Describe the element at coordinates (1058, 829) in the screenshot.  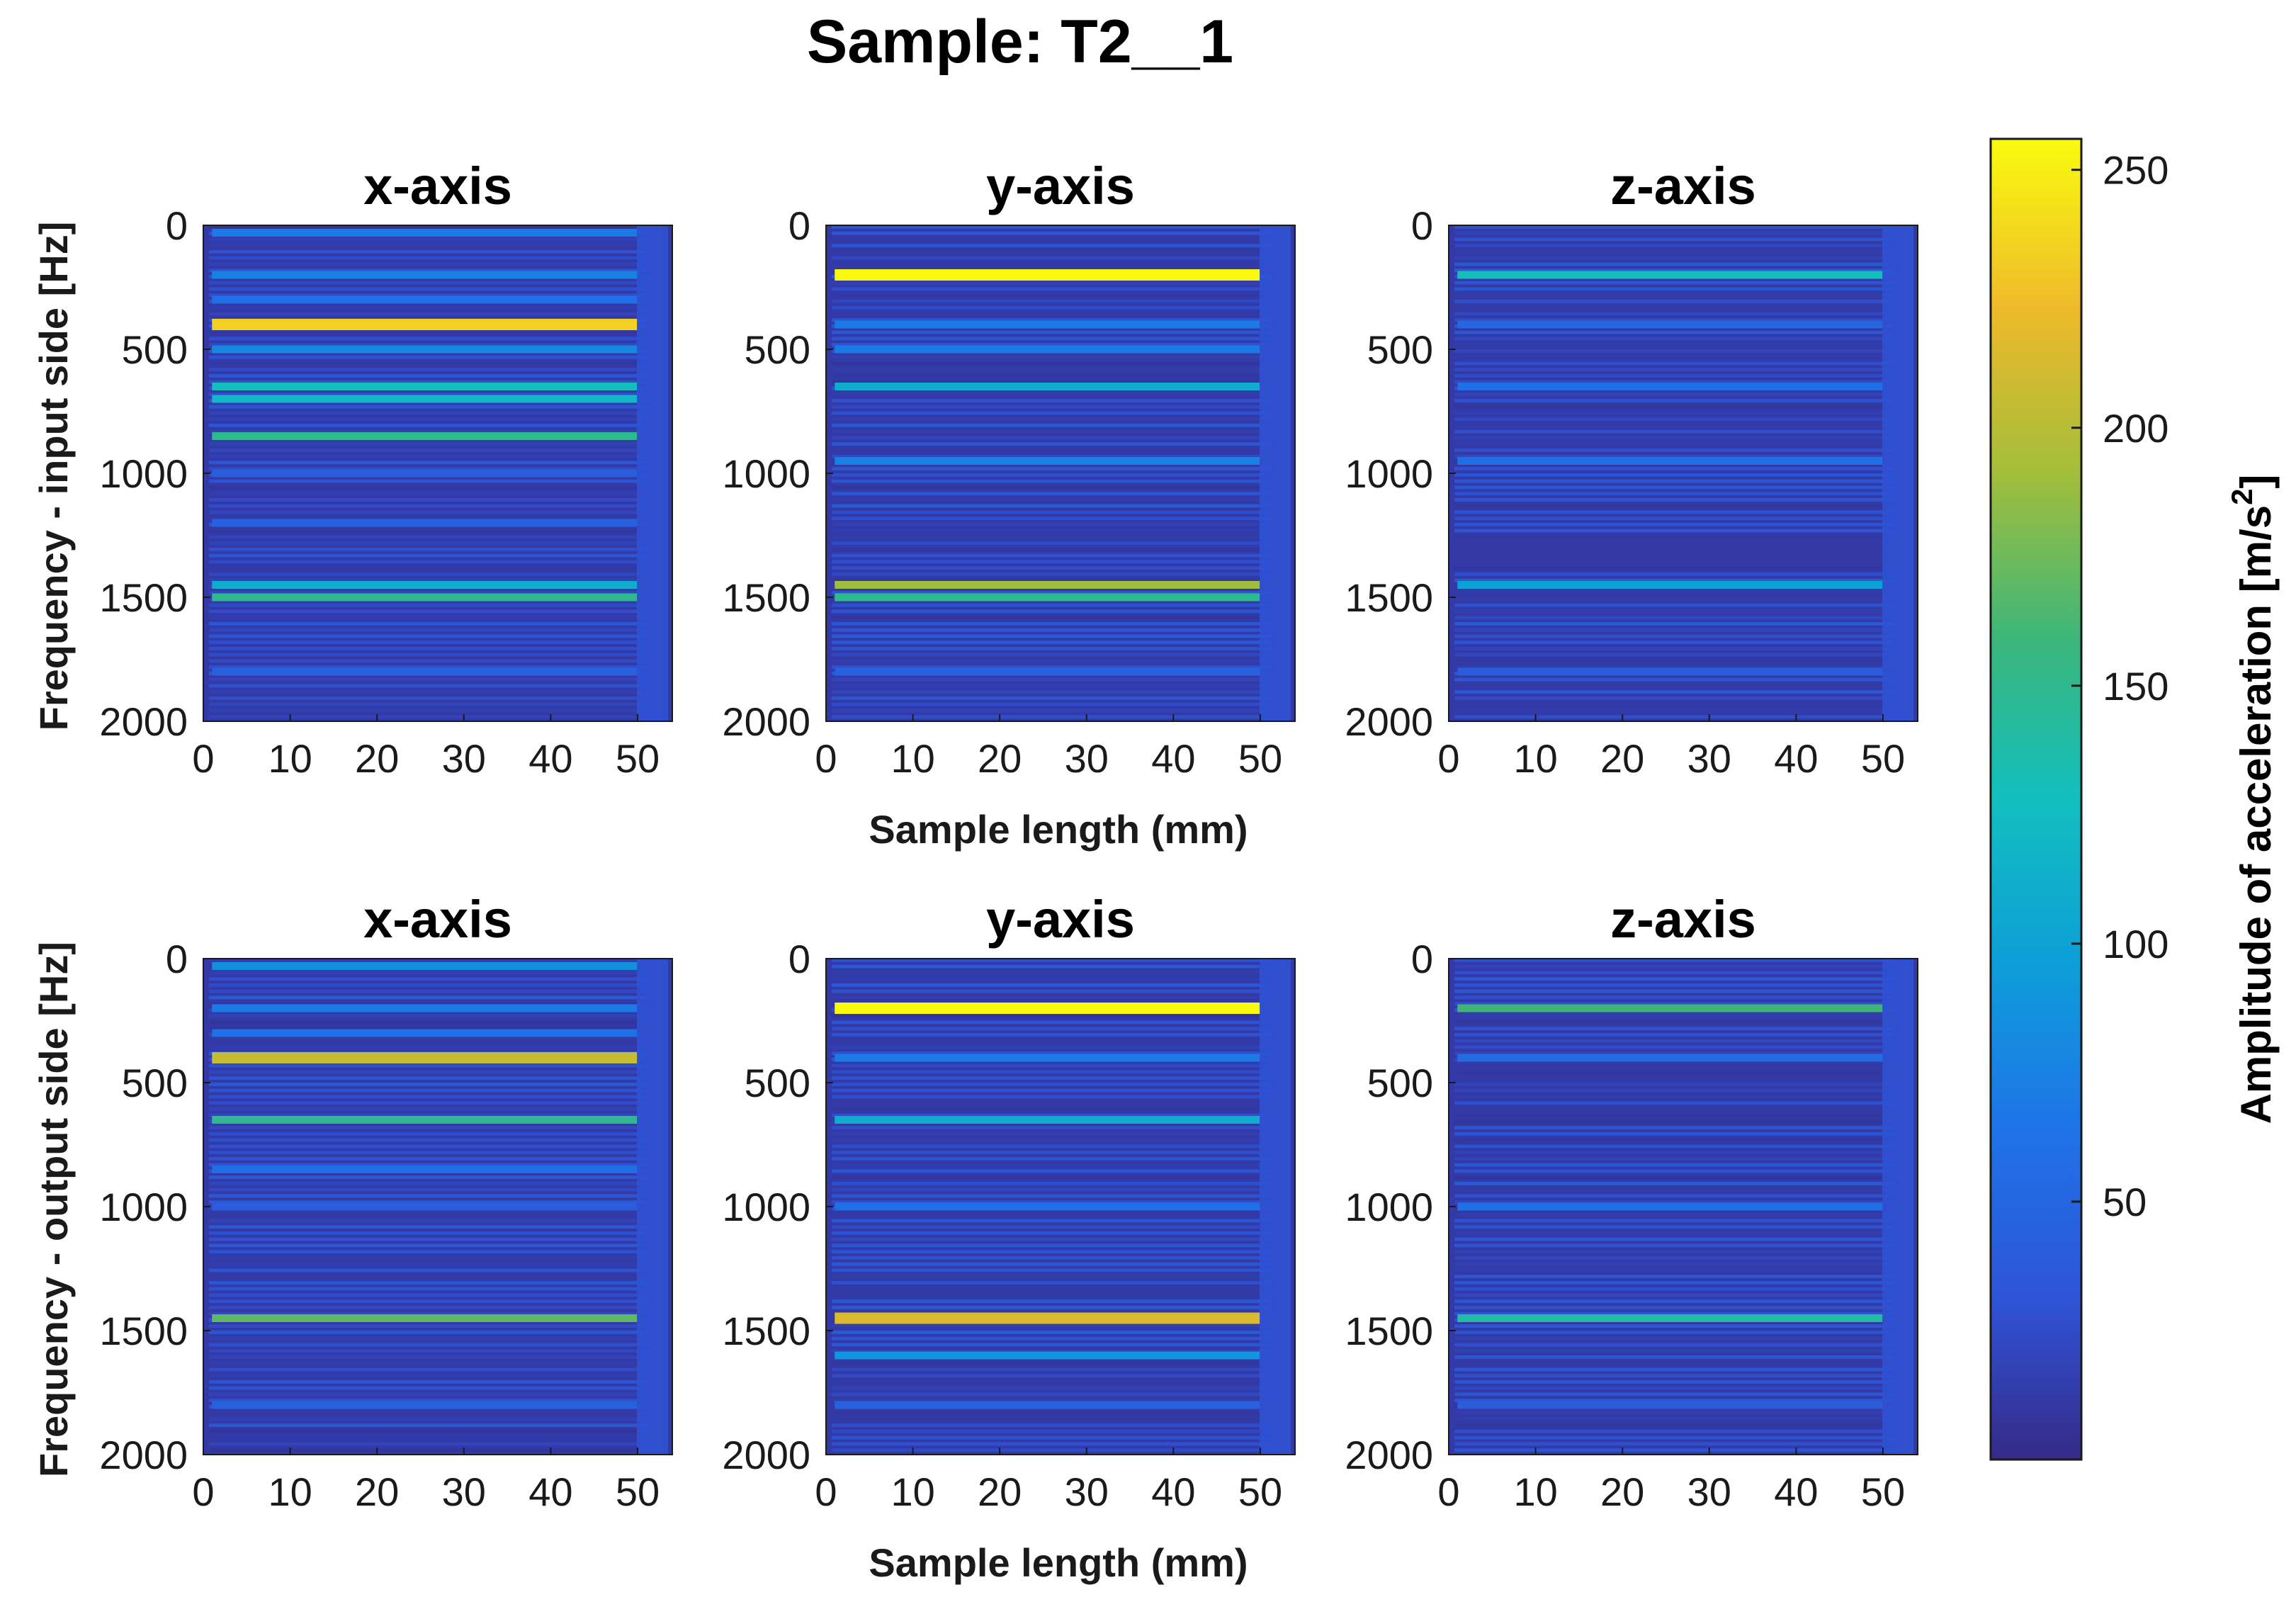
I see `x-axis-label-top: Sample length (mm)` at that location.